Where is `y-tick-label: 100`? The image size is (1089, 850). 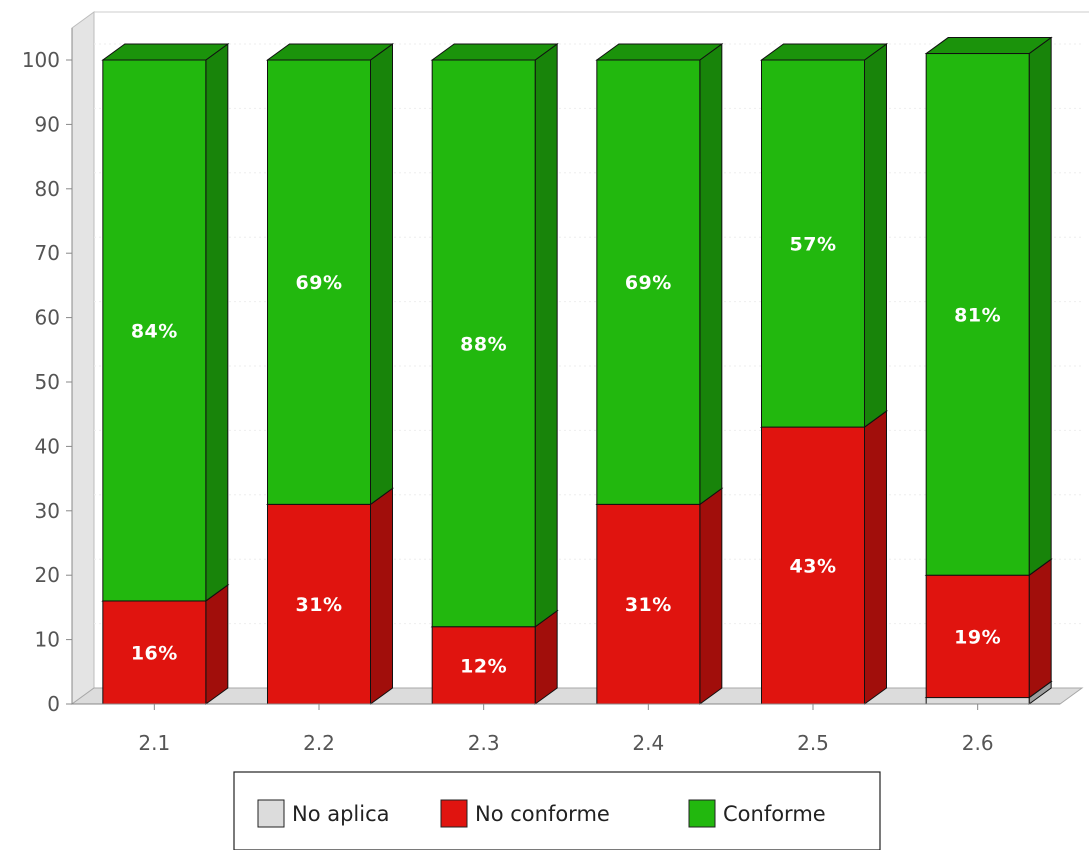 y-tick-label: 100 is located at coordinates (41, 60).